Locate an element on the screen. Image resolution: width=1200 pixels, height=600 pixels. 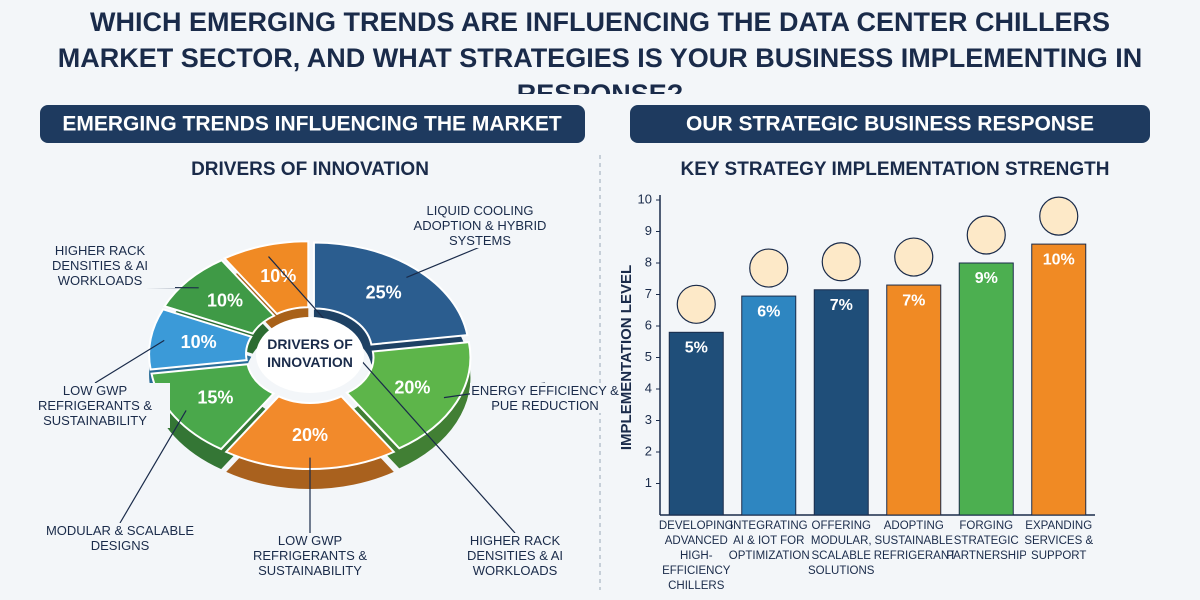
y-tick-label: 1 is located at coordinates (648, 482).